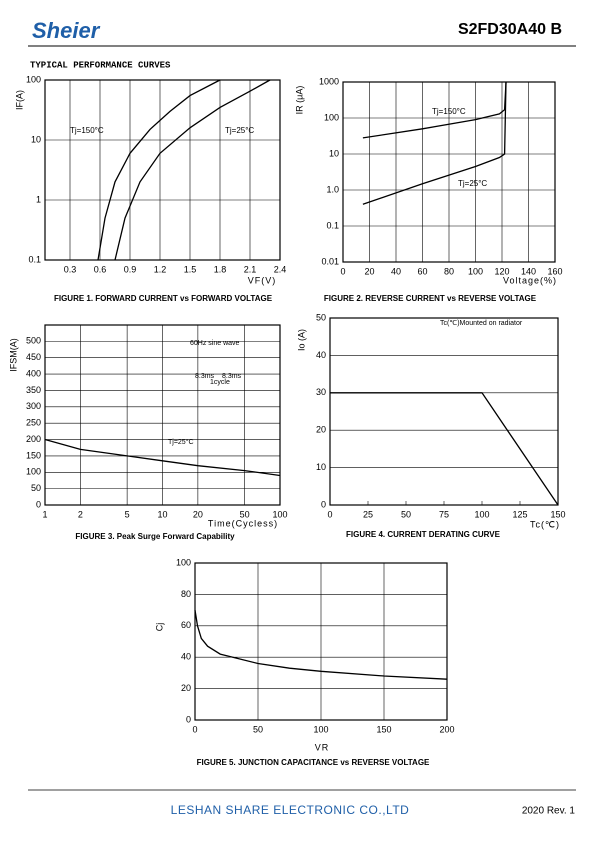  I want to click on section-title: TYPICAL PERFORMANCE CURVES, so click(100, 65).